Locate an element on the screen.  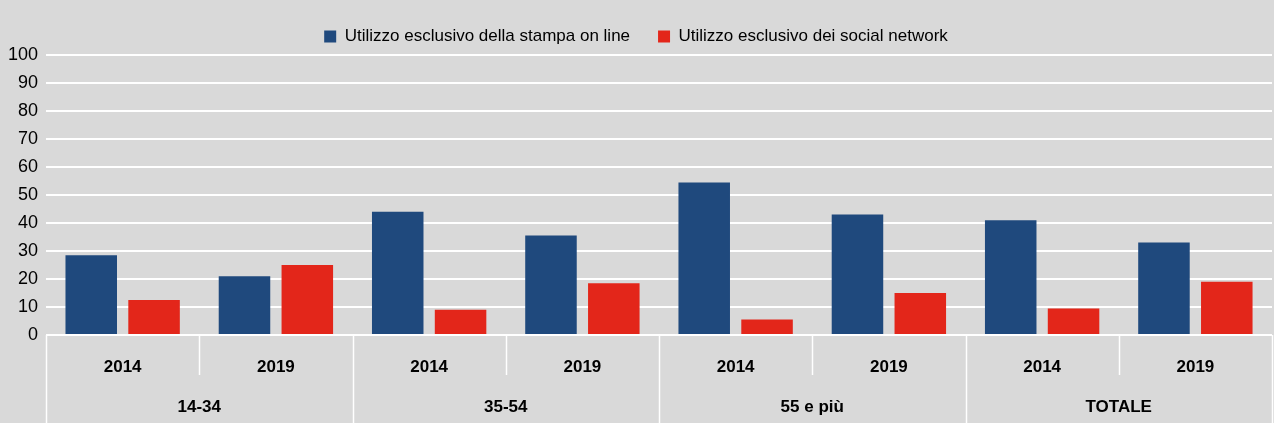
y-tick-label: 30 is located at coordinates (28, 249).